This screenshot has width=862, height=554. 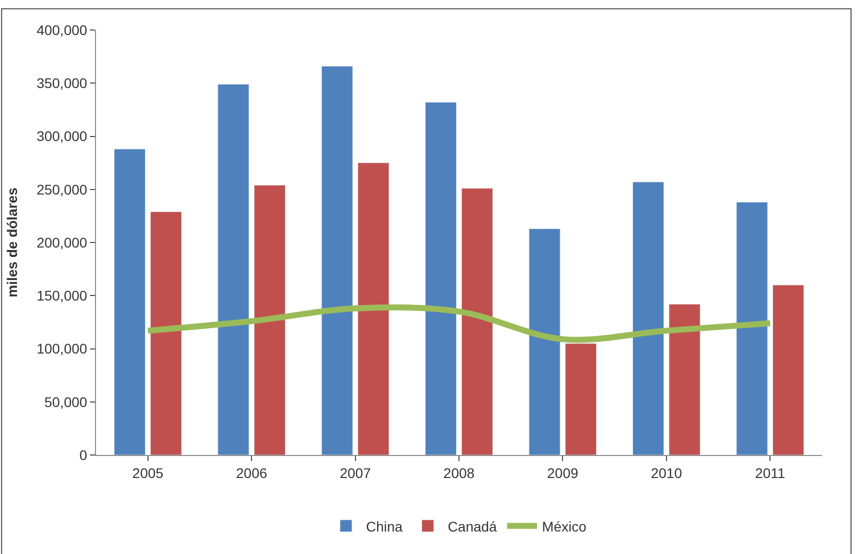 I want to click on x-tick-label: 2009, so click(x=562, y=472).